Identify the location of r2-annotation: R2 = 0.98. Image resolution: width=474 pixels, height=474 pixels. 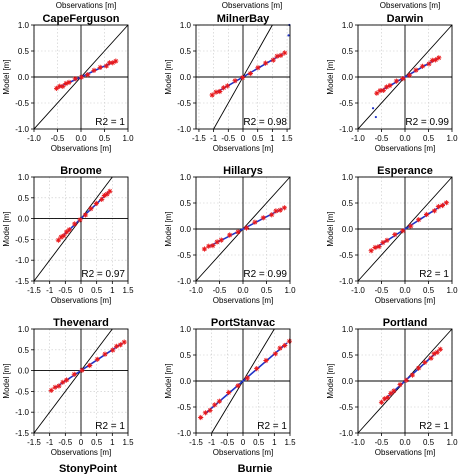
(265, 122).